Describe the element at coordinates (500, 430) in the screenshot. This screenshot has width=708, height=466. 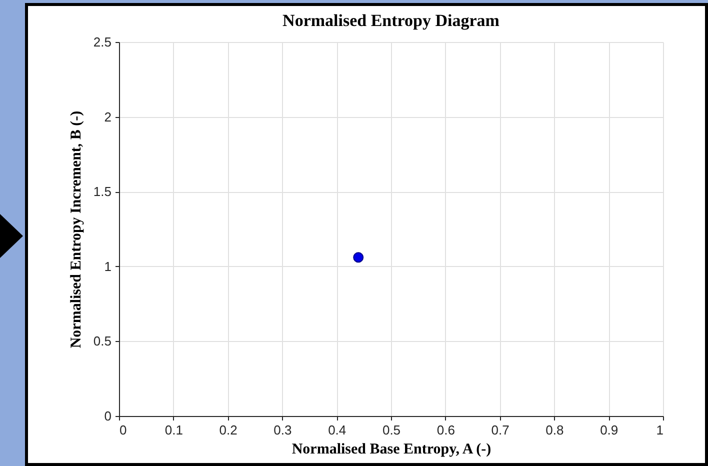
I see `x-tick-label: 0.7` at that location.